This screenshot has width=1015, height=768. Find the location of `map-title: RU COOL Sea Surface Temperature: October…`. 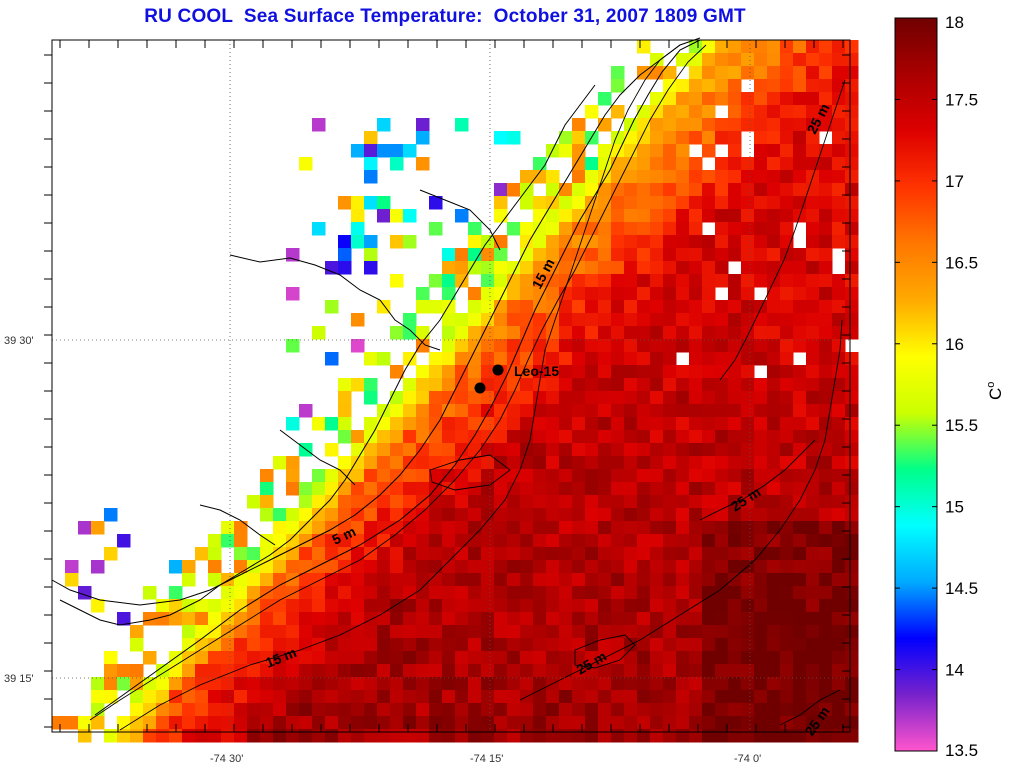

map-title: RU COOL Sea Surface Temperature: October… is located at coordinates (445, 16).